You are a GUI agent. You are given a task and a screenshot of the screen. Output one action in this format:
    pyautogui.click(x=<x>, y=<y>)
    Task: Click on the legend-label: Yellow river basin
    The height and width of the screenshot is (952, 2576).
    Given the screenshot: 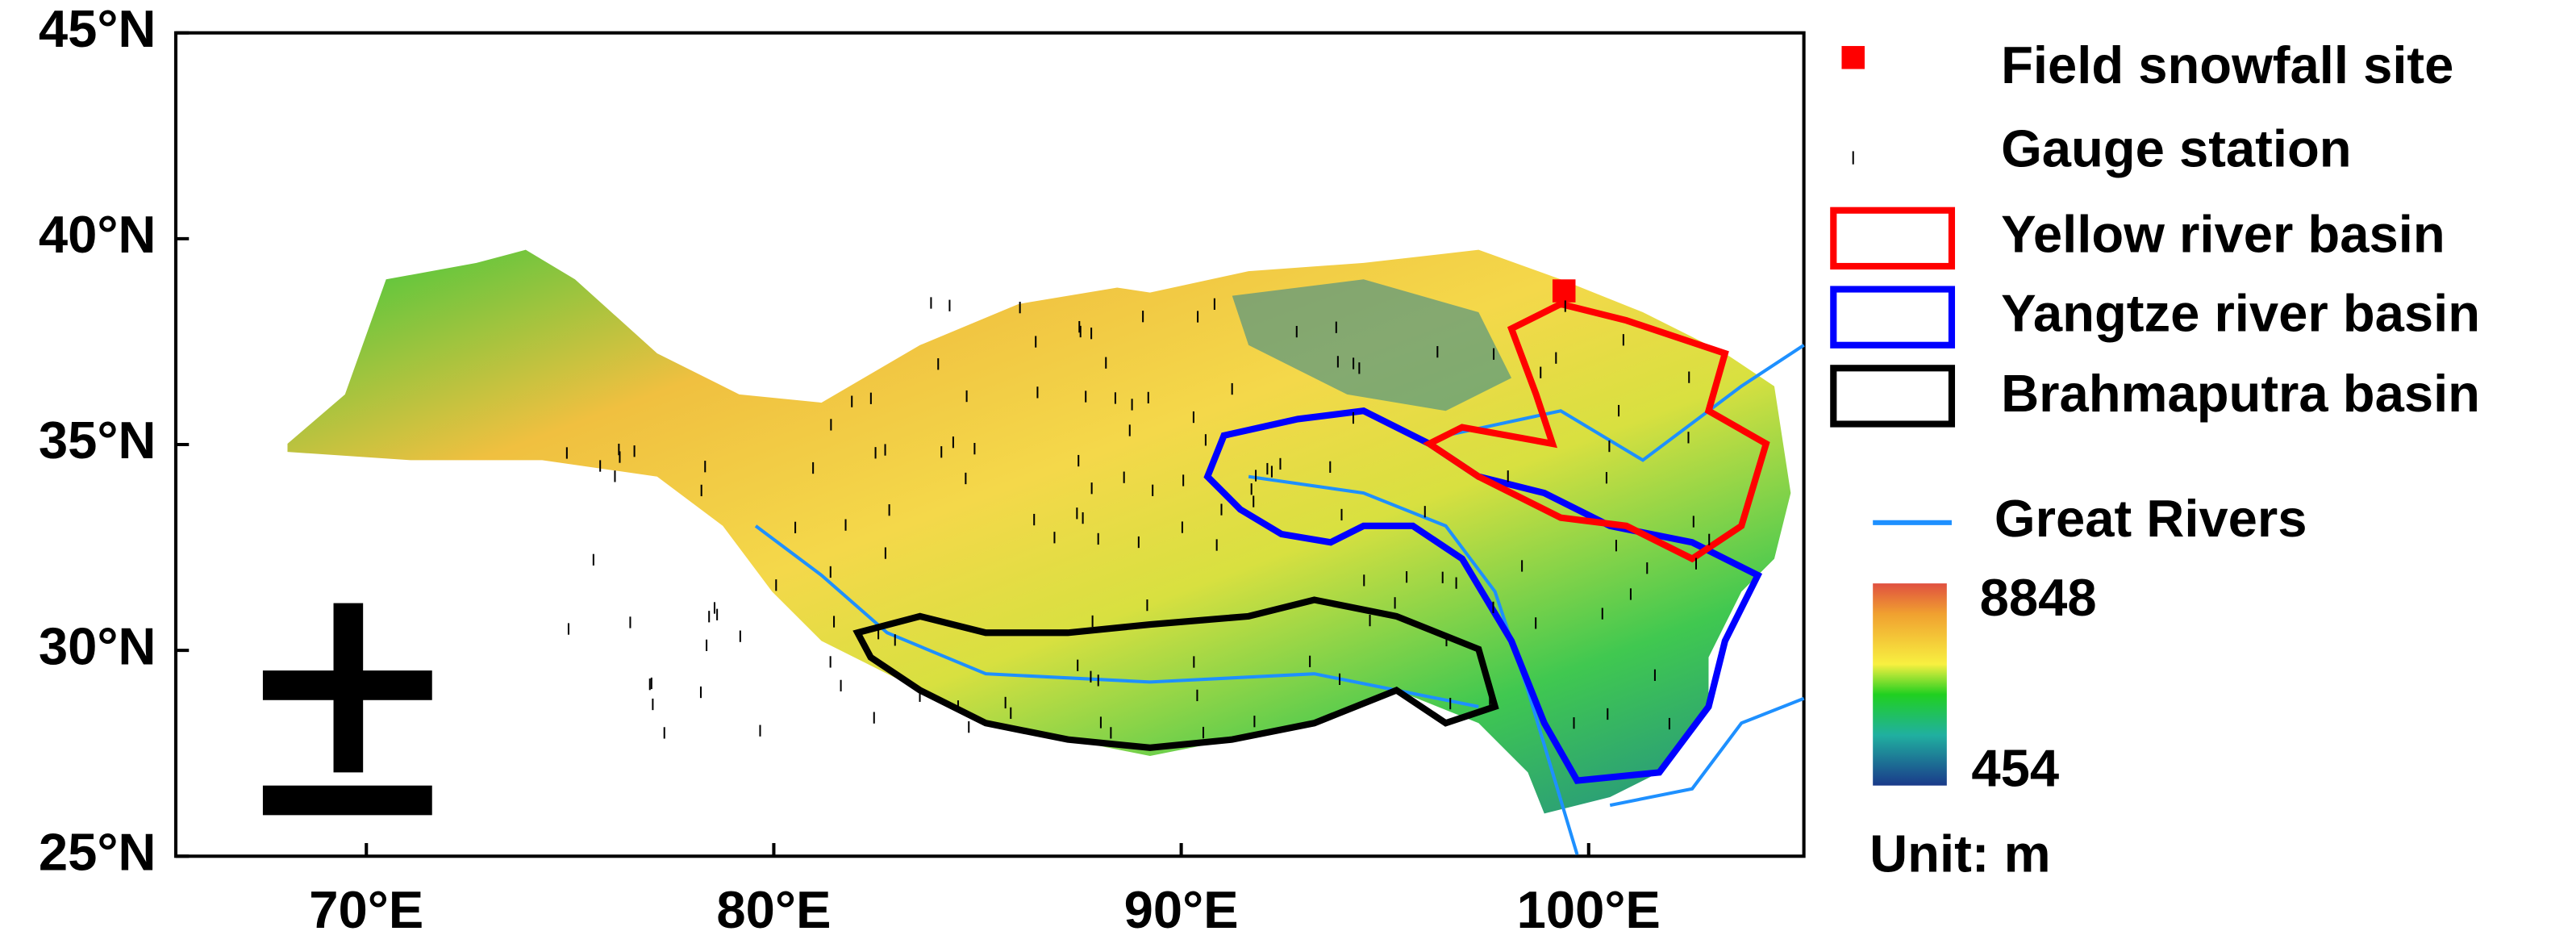 What is the action you would take?
    pyautogui.click(x=2223, y=235)
    